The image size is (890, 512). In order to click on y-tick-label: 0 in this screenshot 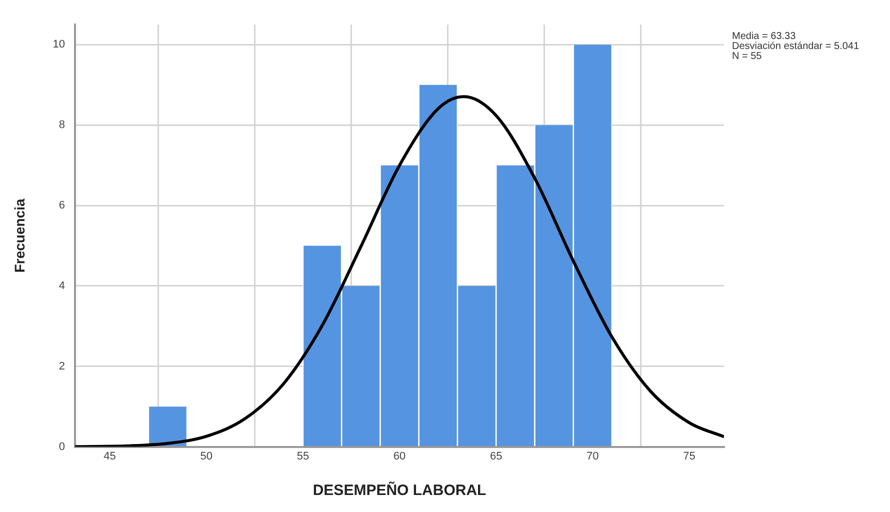, I will do `click(62, 446)`.